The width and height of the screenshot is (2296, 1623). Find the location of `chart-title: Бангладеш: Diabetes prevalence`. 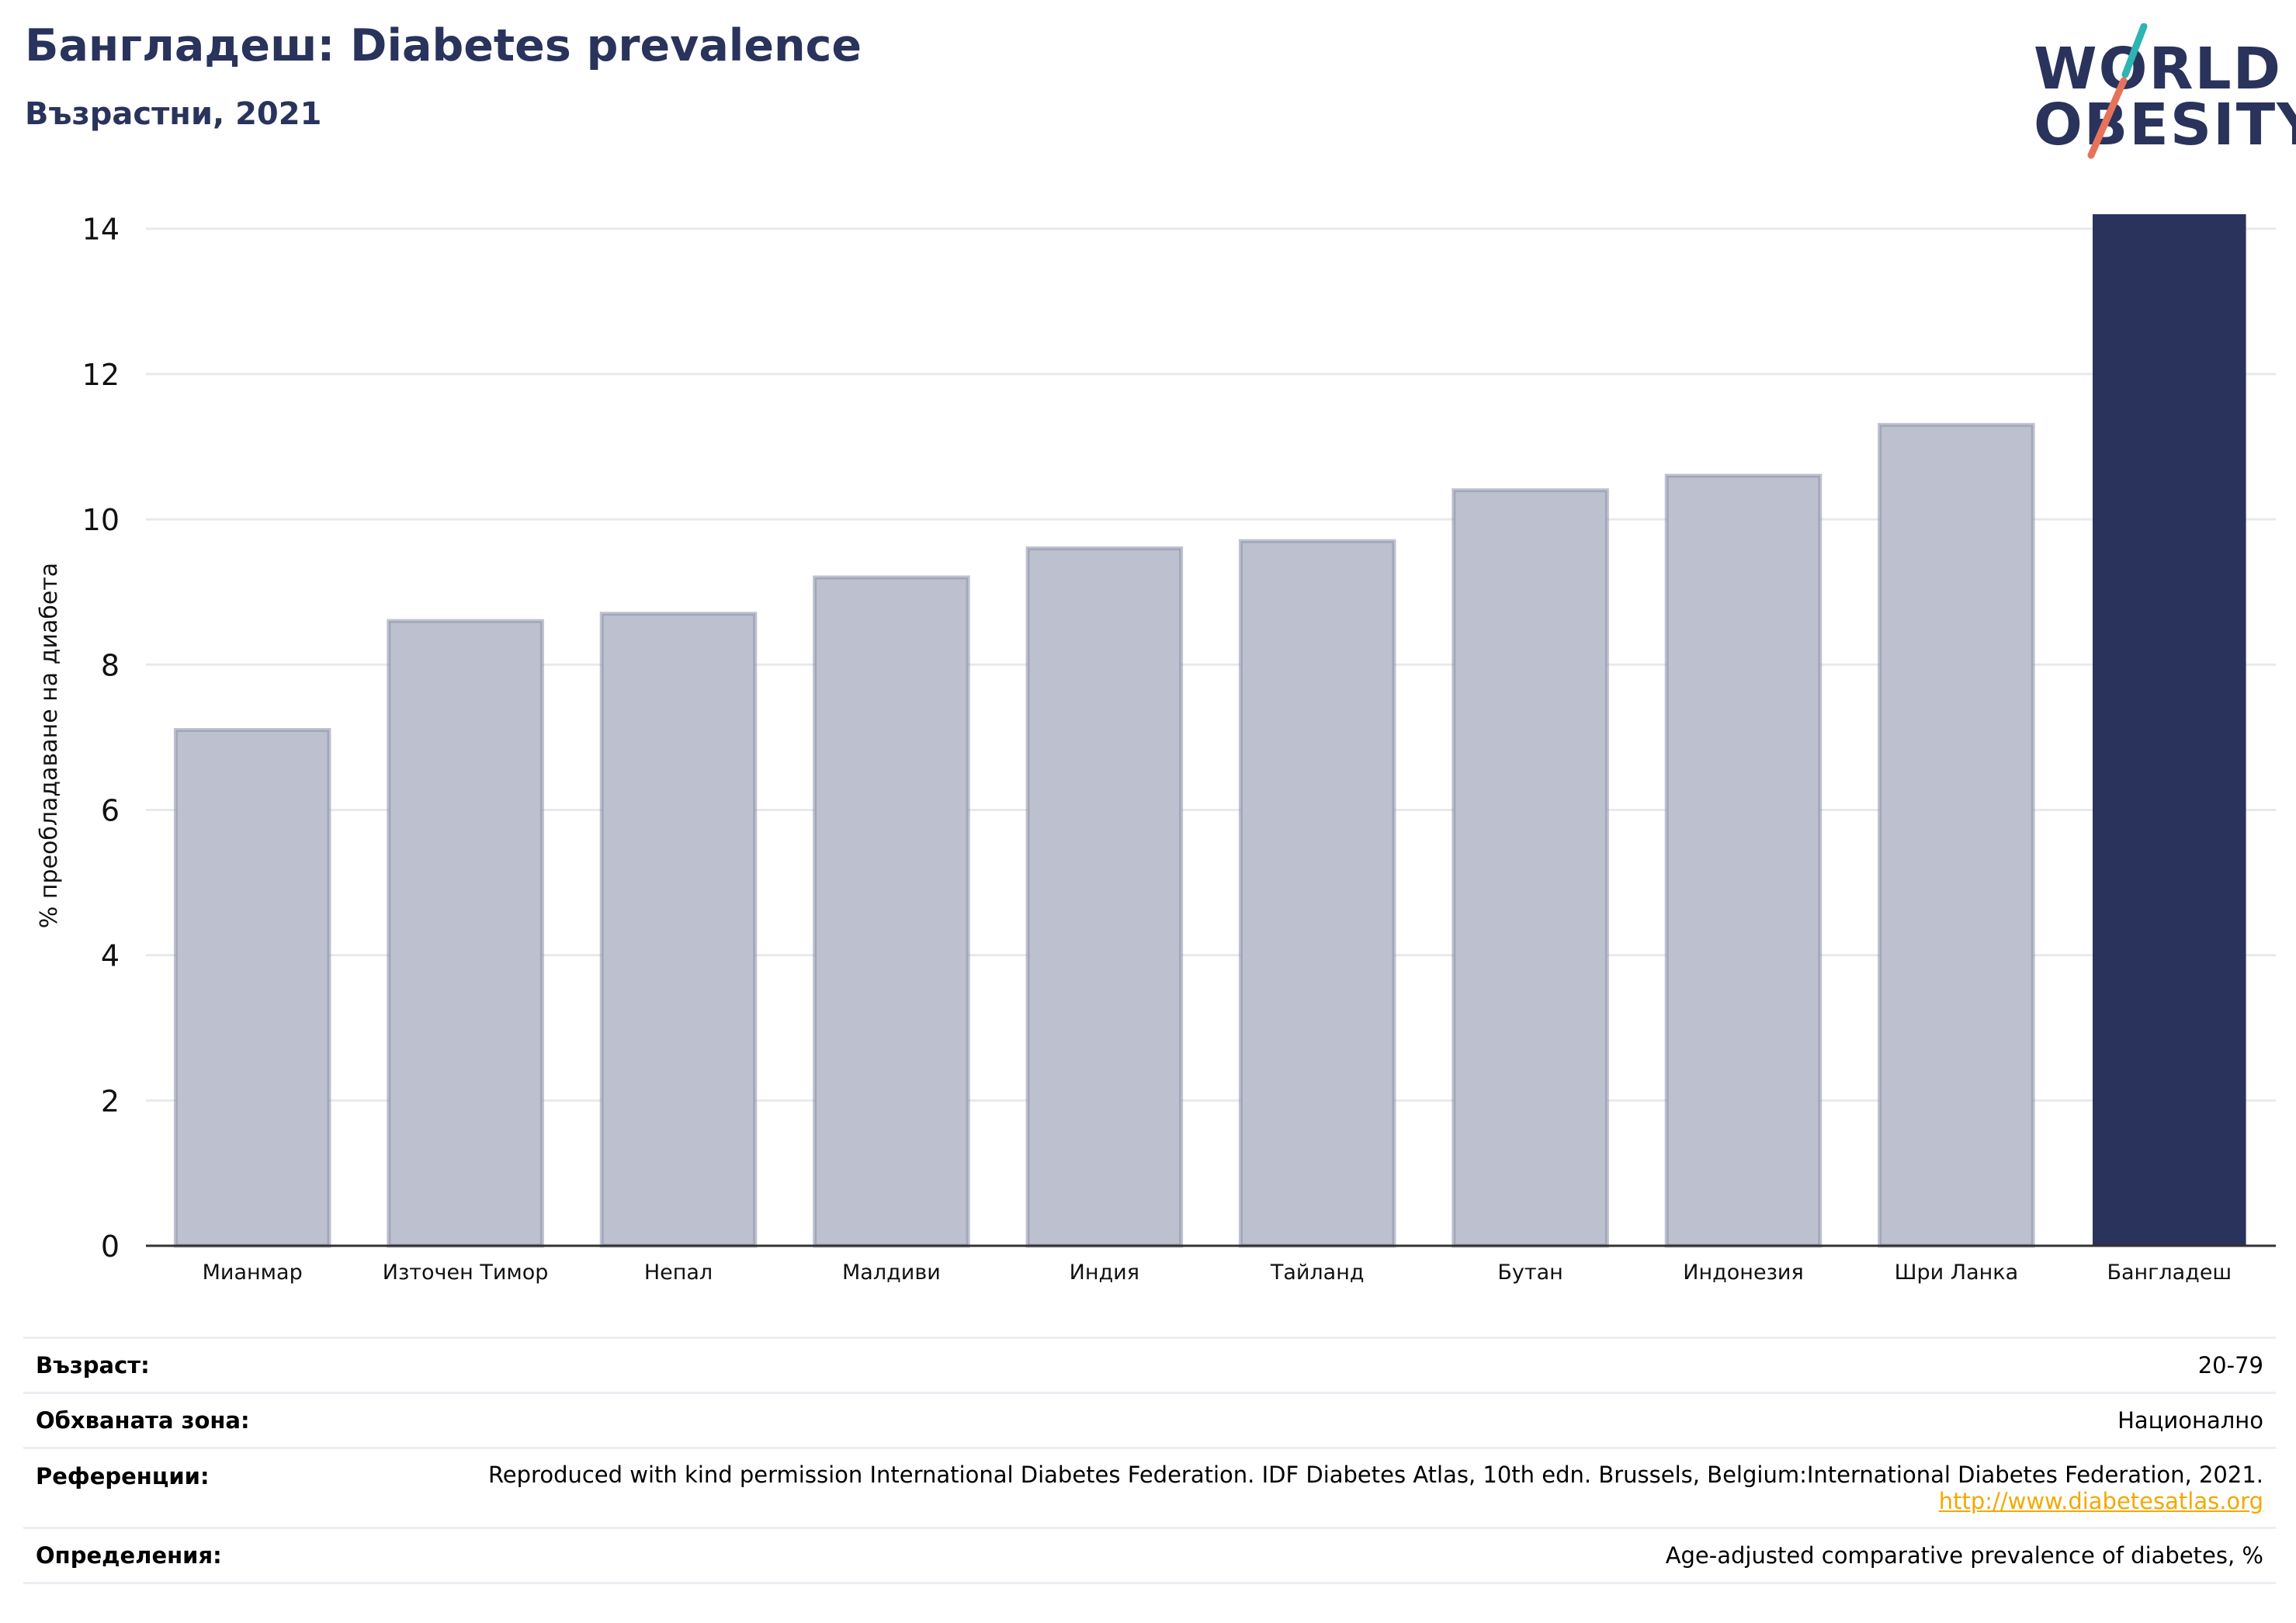

chart-title: Бангладеш: Diabetes prevalence is located at coordinates (443, 45).